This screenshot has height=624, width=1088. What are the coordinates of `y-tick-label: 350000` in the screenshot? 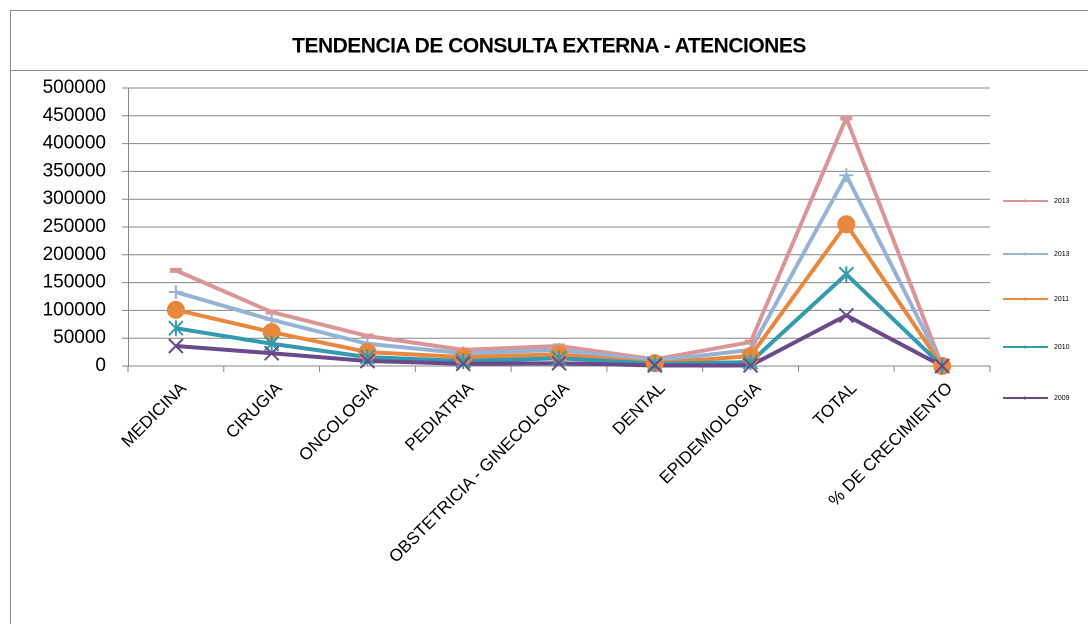 It's located at (74, 170).